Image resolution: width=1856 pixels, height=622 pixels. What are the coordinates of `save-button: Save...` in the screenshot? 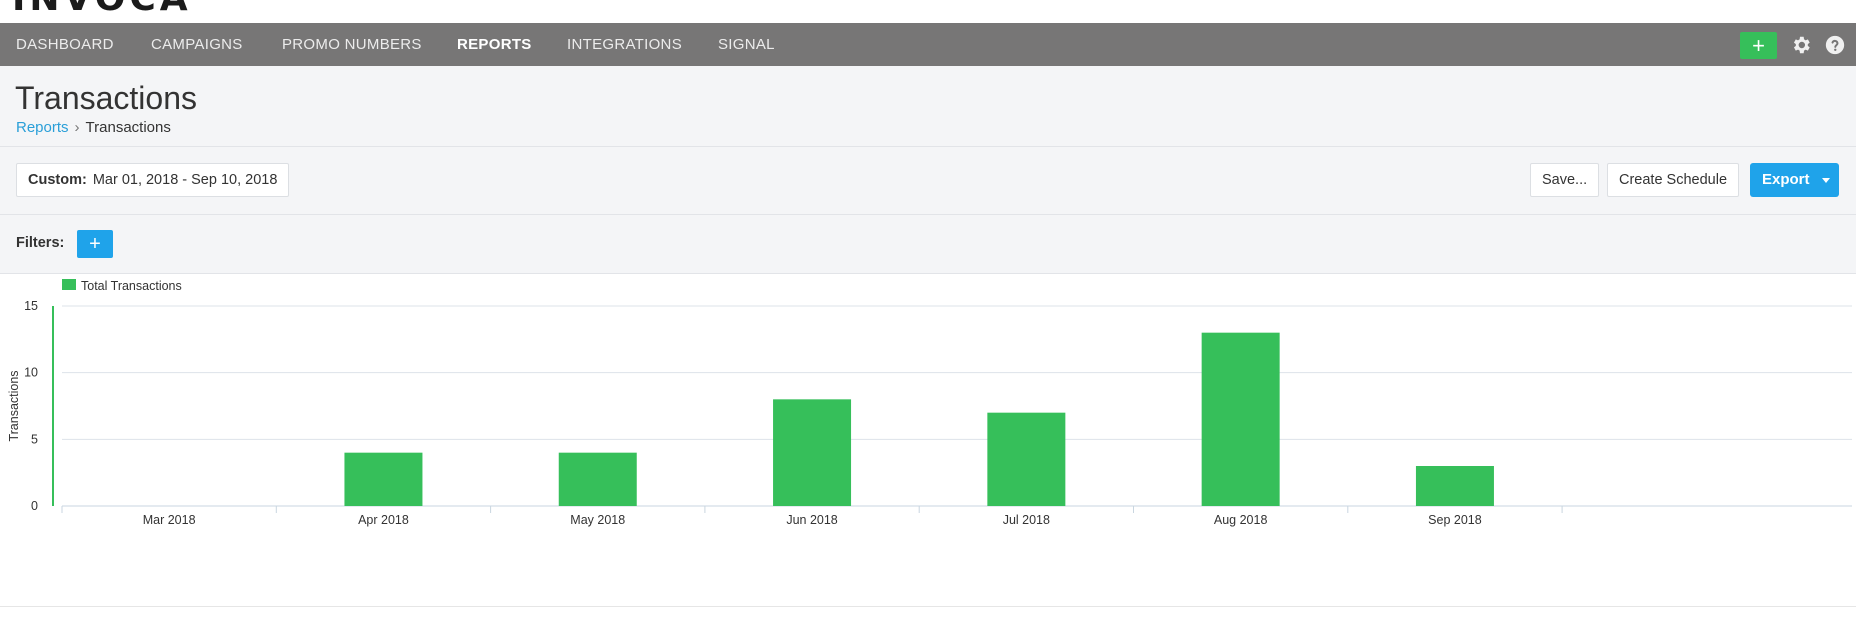 It's located at (1565, 180).